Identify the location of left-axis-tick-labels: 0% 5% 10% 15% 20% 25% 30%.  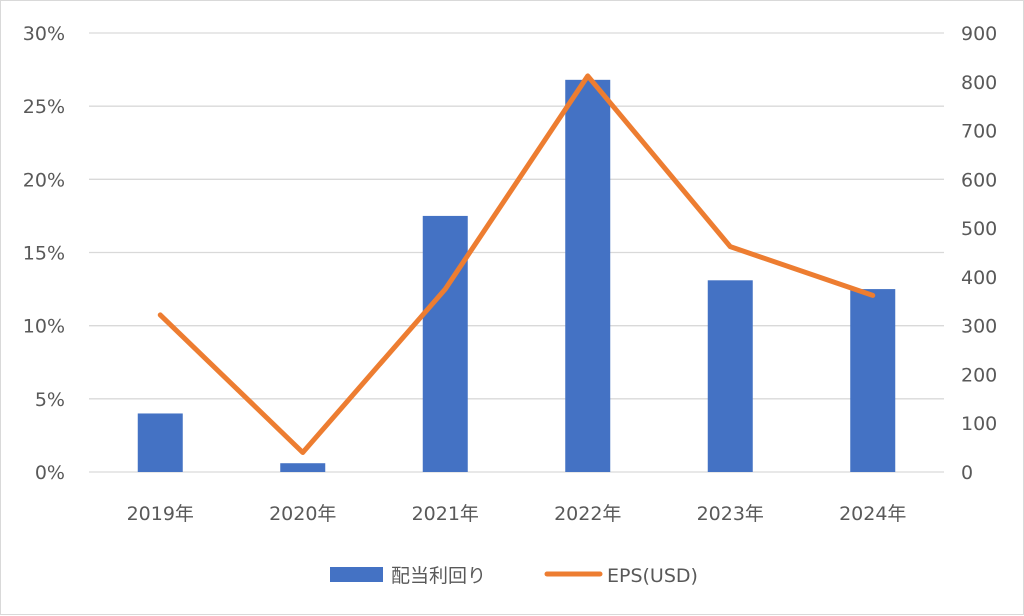
(44, 253).